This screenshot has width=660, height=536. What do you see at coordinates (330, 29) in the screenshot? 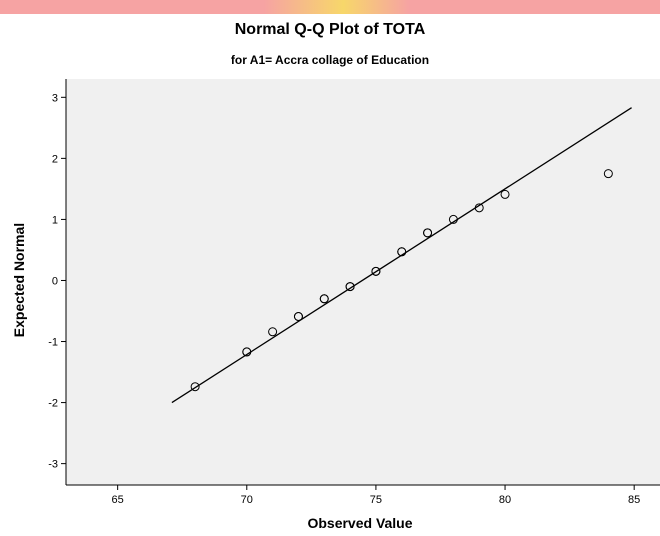
I see `chart-title: Normal Q-Q Plot of TOTA` at bounding box center [330, 29].